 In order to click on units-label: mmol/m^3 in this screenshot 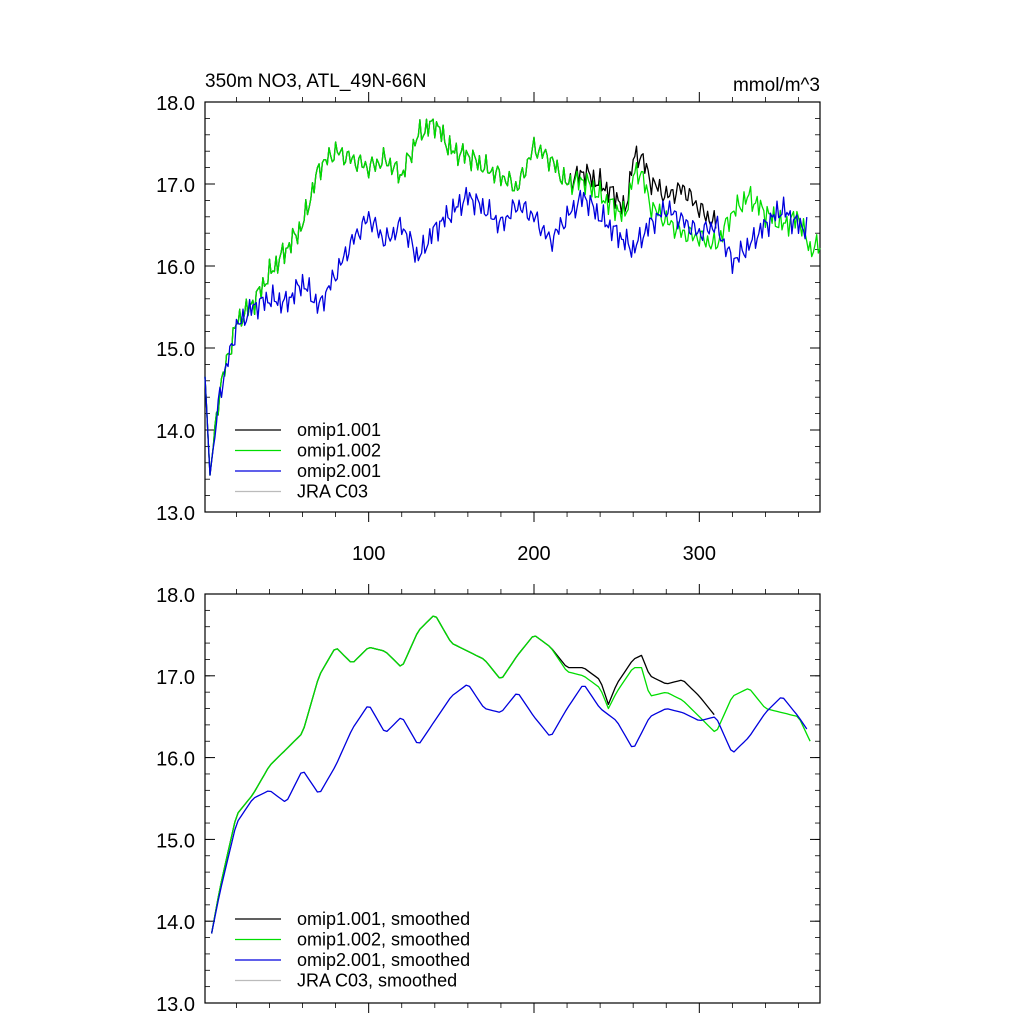, I will do `click(776, 85)`.